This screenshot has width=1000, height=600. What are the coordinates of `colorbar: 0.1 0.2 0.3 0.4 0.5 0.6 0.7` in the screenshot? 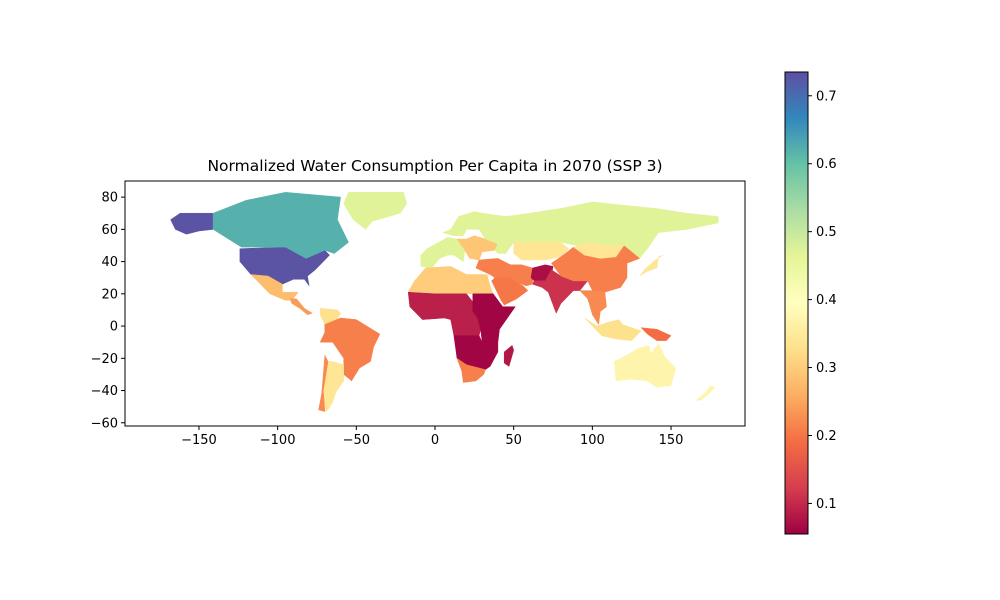 It's located at (810, 303).